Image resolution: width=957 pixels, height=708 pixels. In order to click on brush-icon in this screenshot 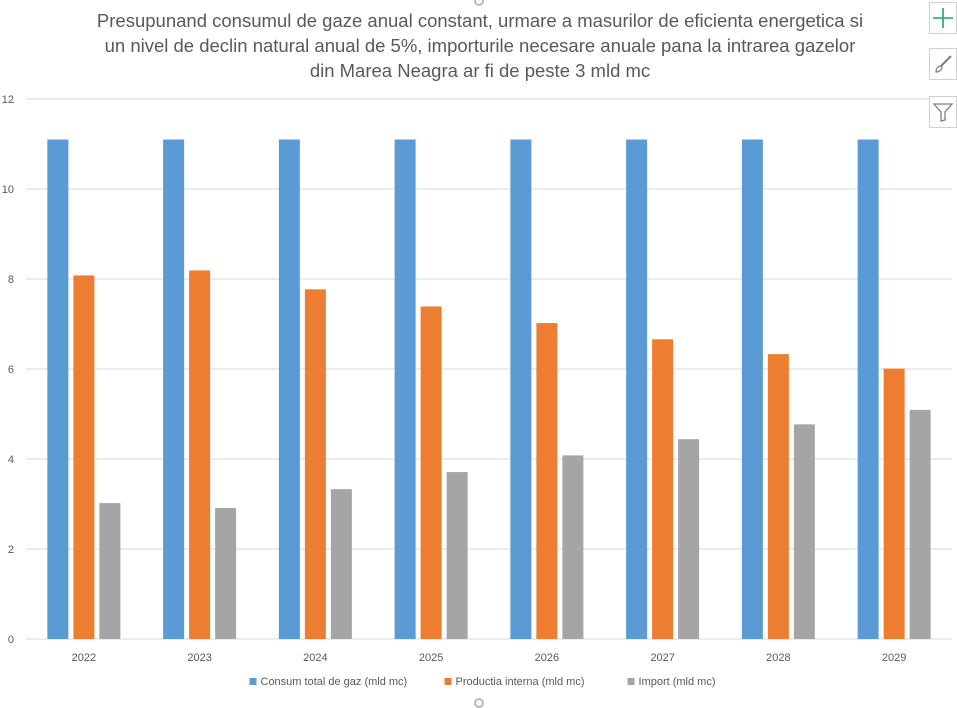, I will do `click(943, 64)`.